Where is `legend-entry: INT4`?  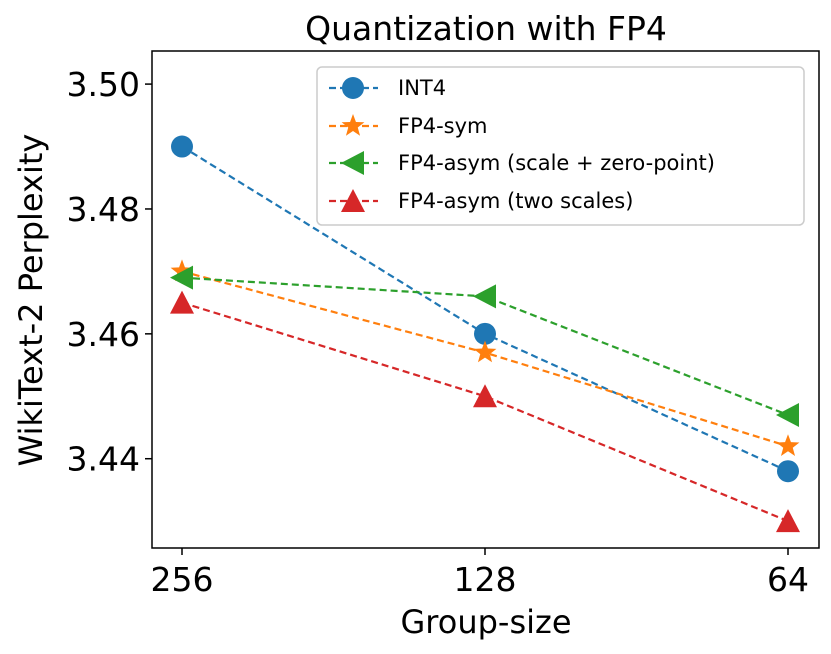 legend-entry: INT4 is located at coordinates (387, 88).